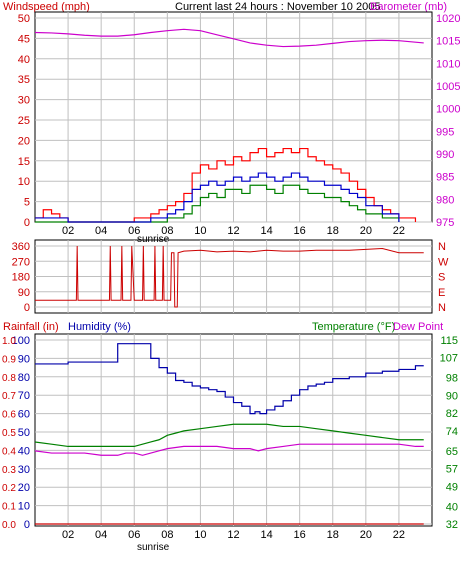 This screenshot has height=565, width=466. I want to click on wind-x-tick-label: 12, so click(233, 231).